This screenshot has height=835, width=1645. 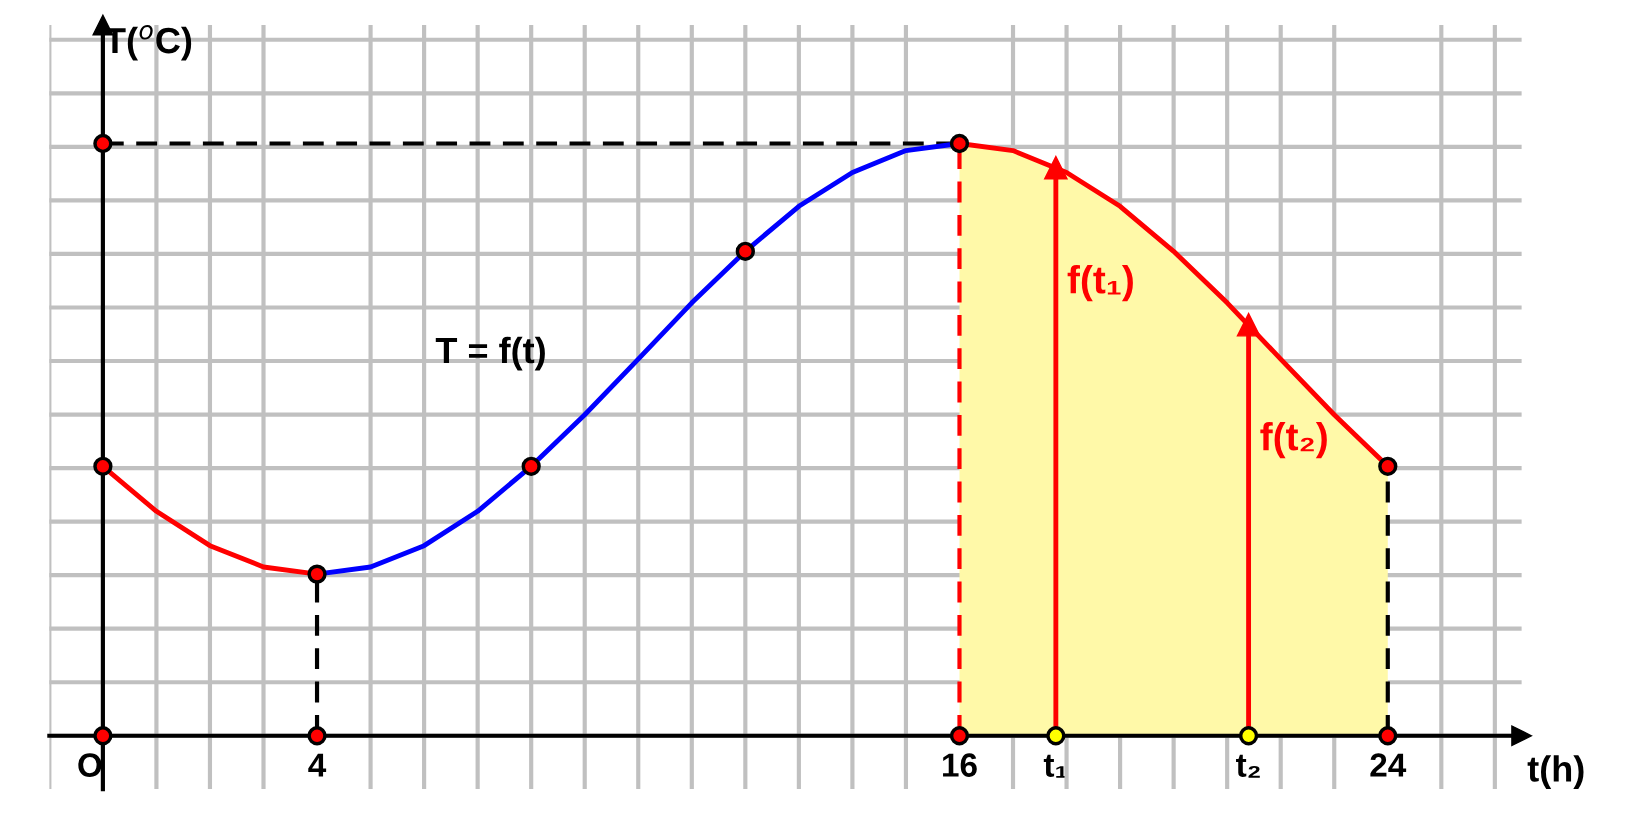 What do you see at coordinates (1293, 440) in the screenshot?
I see `annotation: f(t₂)` at bounding box center [1293, 440].